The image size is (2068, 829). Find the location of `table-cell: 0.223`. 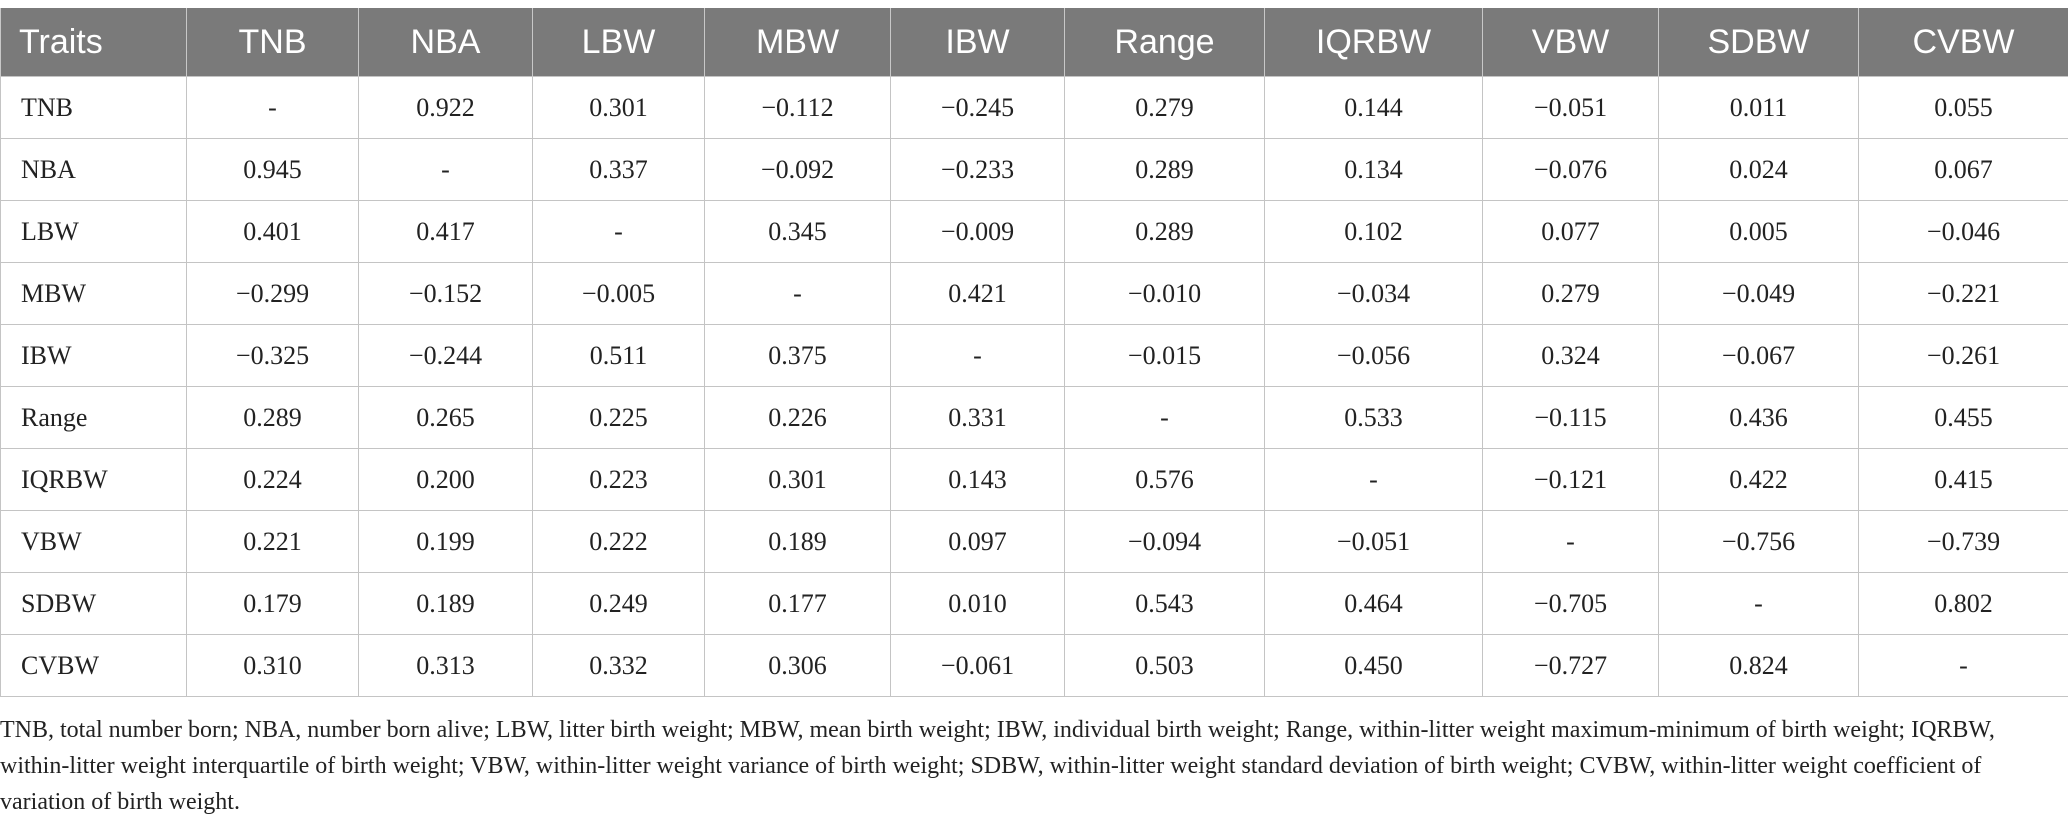

table-cell: 0.223 is located at coordinates (618, 479).